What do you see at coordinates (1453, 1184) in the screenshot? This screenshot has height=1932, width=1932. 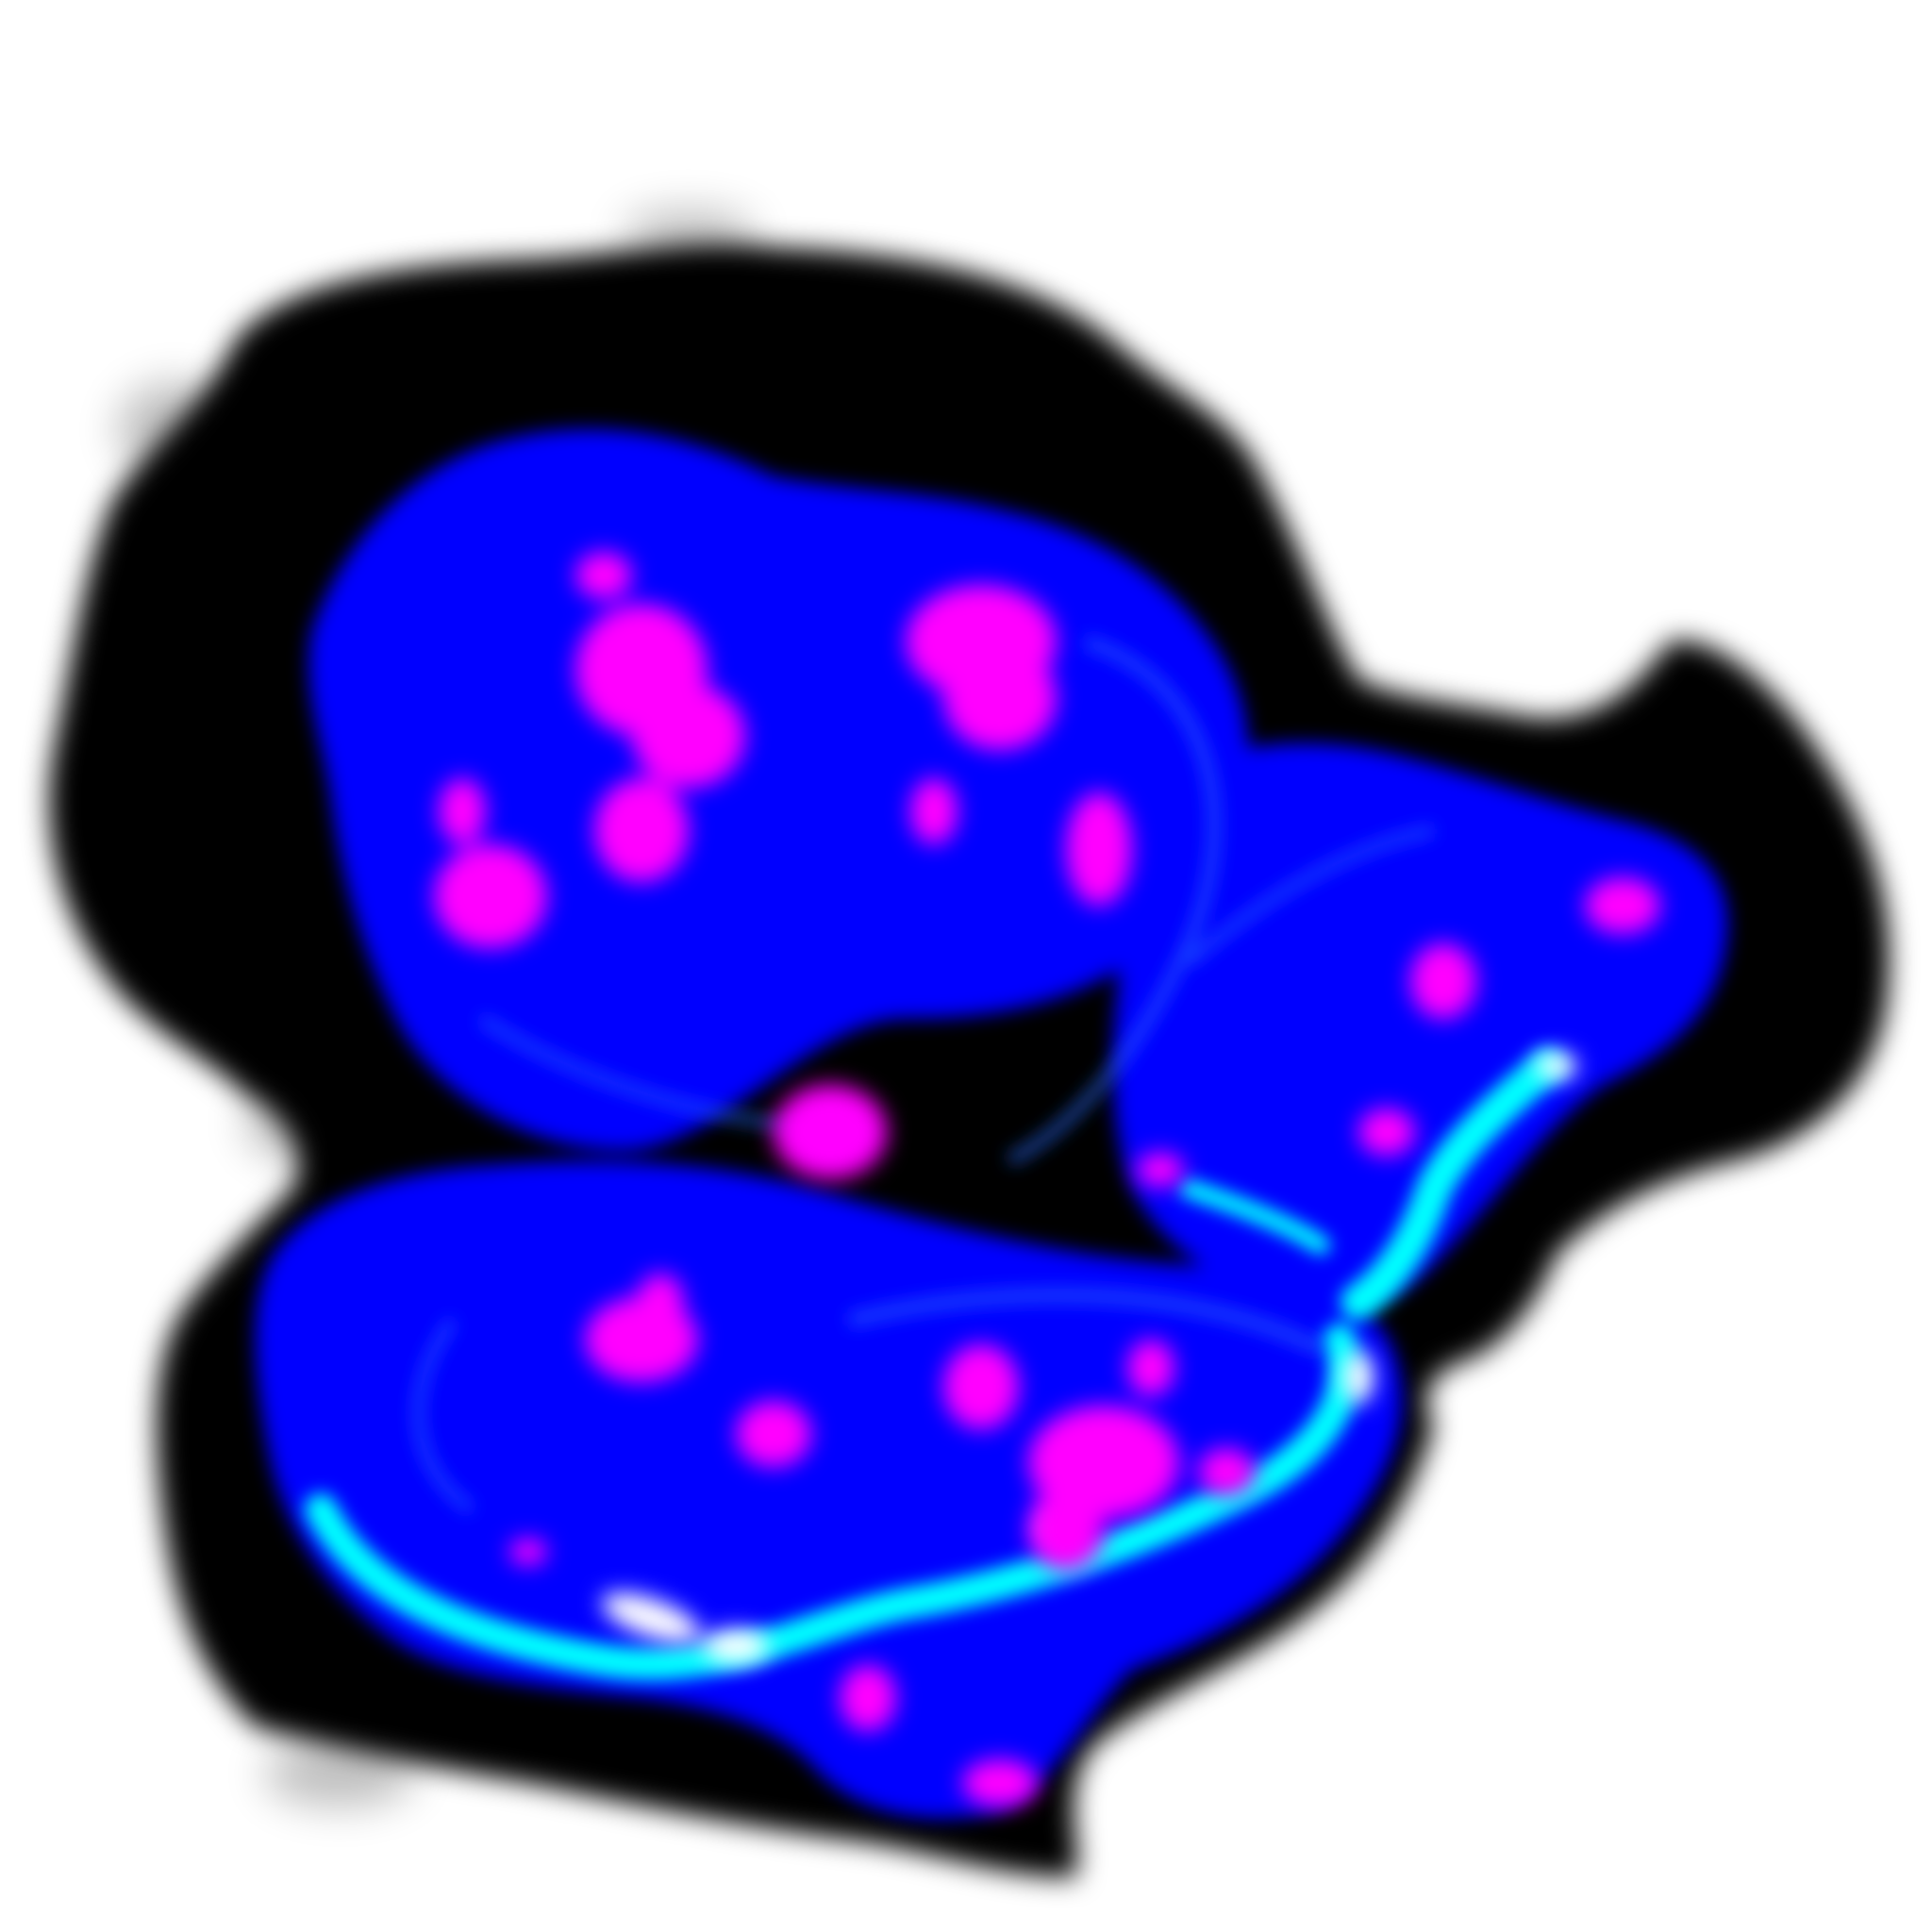 I see `right-membrane-arc` at bounding box center [1453, 1184].